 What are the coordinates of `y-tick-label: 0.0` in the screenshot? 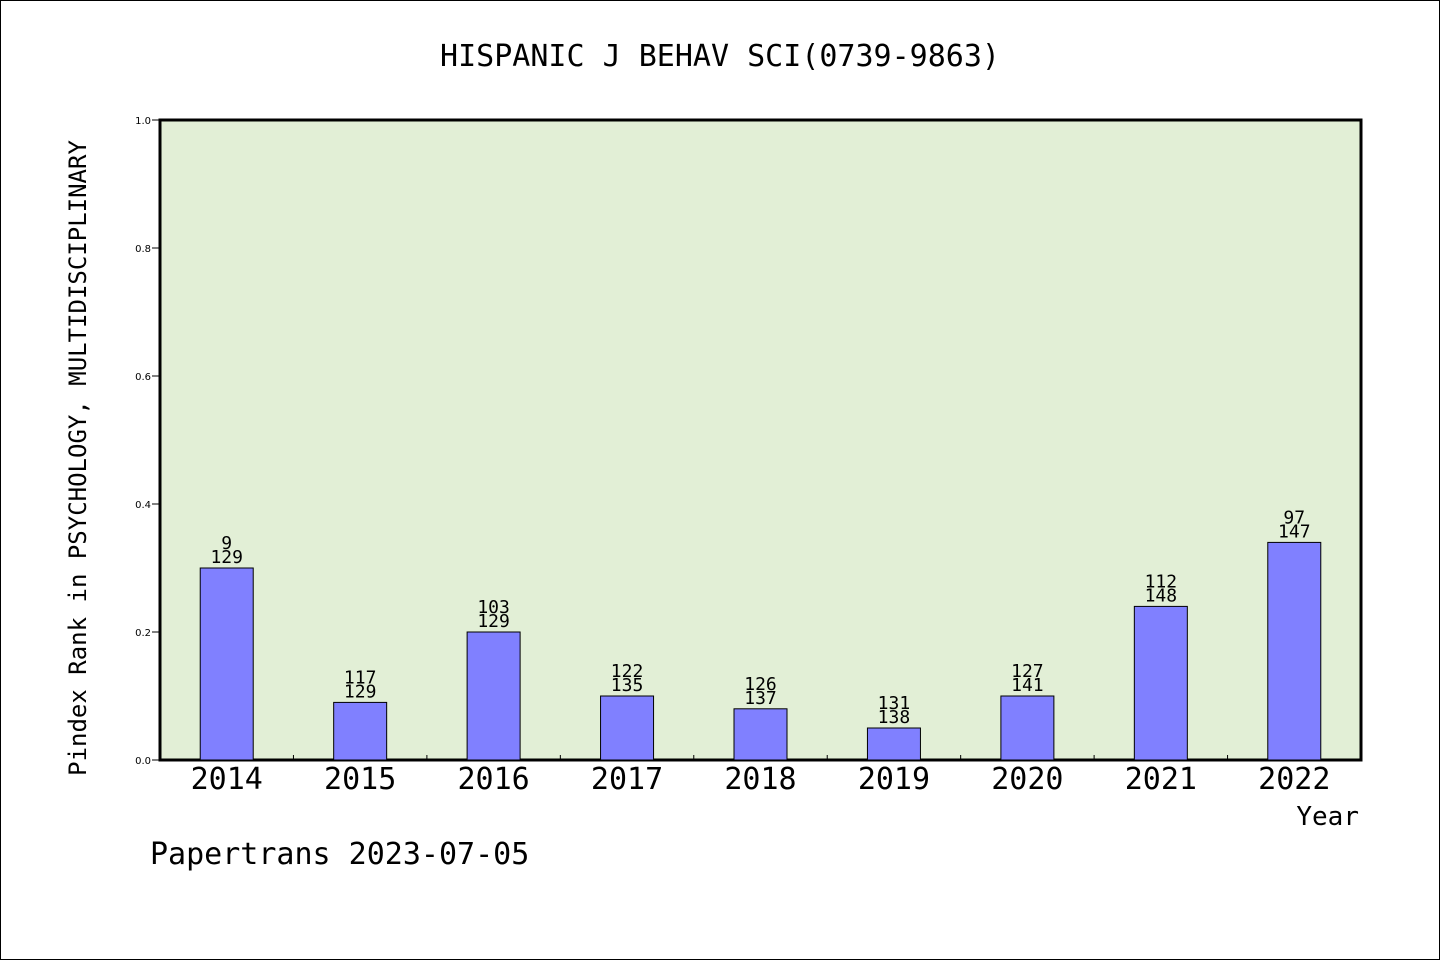 It's located at (143, 761).